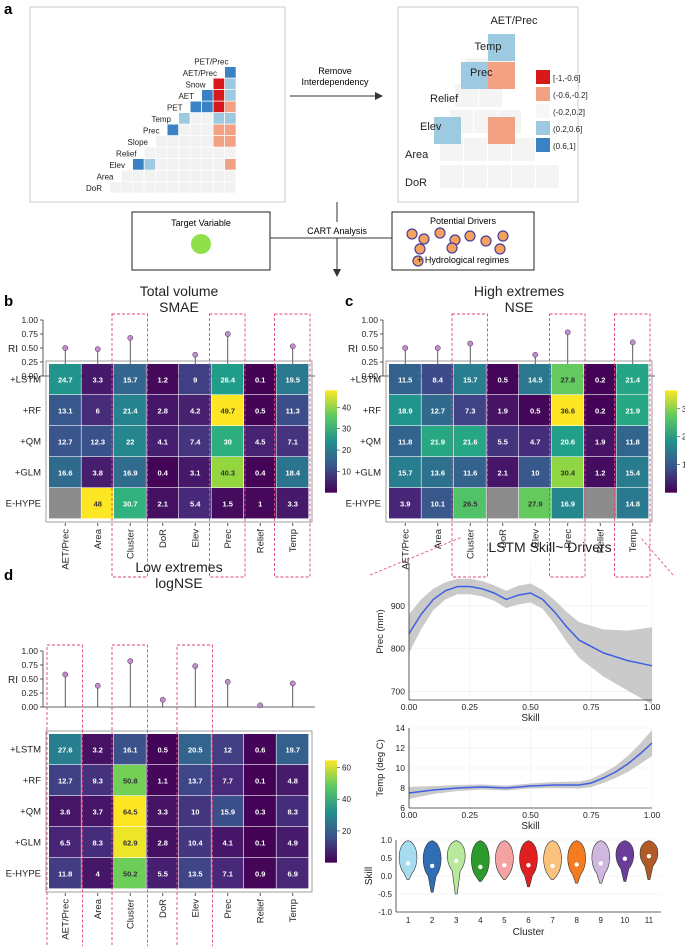  What do you see at coordinates (98, 411) in the screenshot?
I see `cell-value: 6` at bounding box center [98, 411].